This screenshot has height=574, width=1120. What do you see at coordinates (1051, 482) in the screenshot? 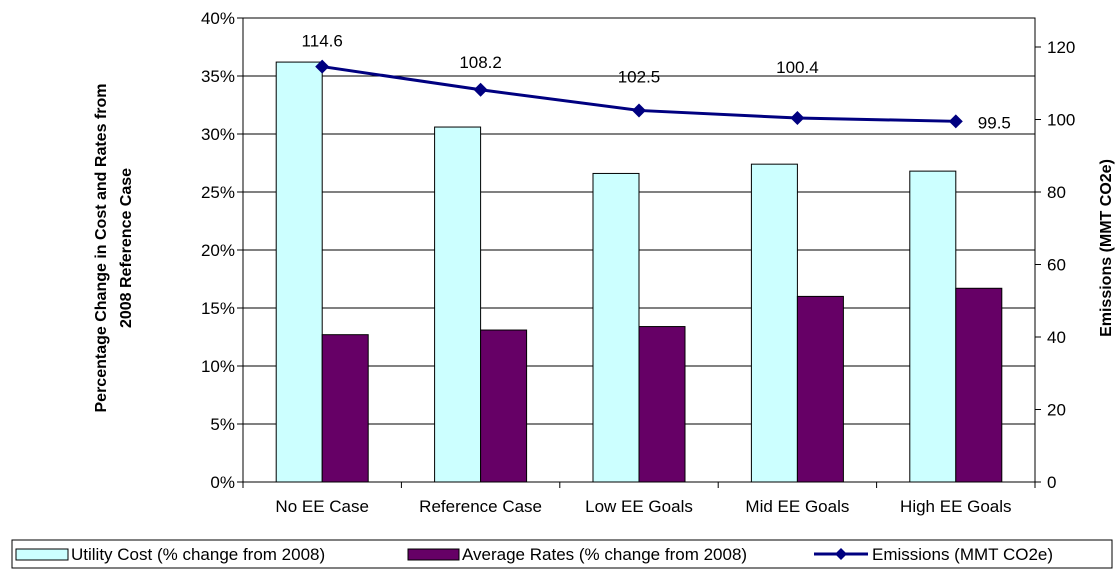
I see `y2-tick-label: 0` at bounding box center [1051, 482].